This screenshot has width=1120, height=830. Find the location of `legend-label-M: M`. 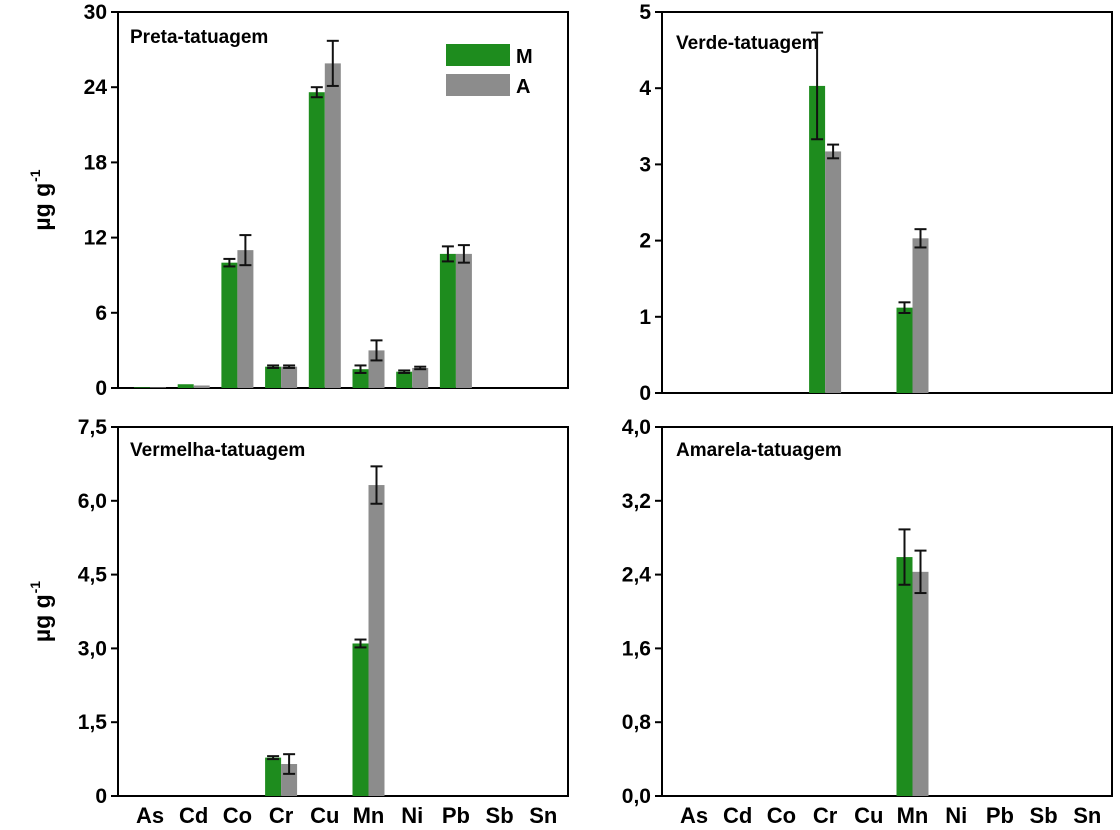

legend-label-M: M is located at coordinates (524, 57).